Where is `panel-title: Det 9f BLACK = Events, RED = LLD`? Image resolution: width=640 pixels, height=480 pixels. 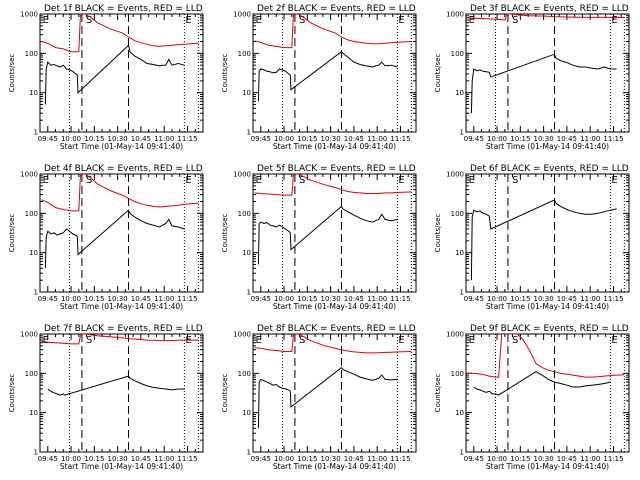
panel-title: Det 9f BLACK = Events, RED = LLD is located at coordinates (549, 329).